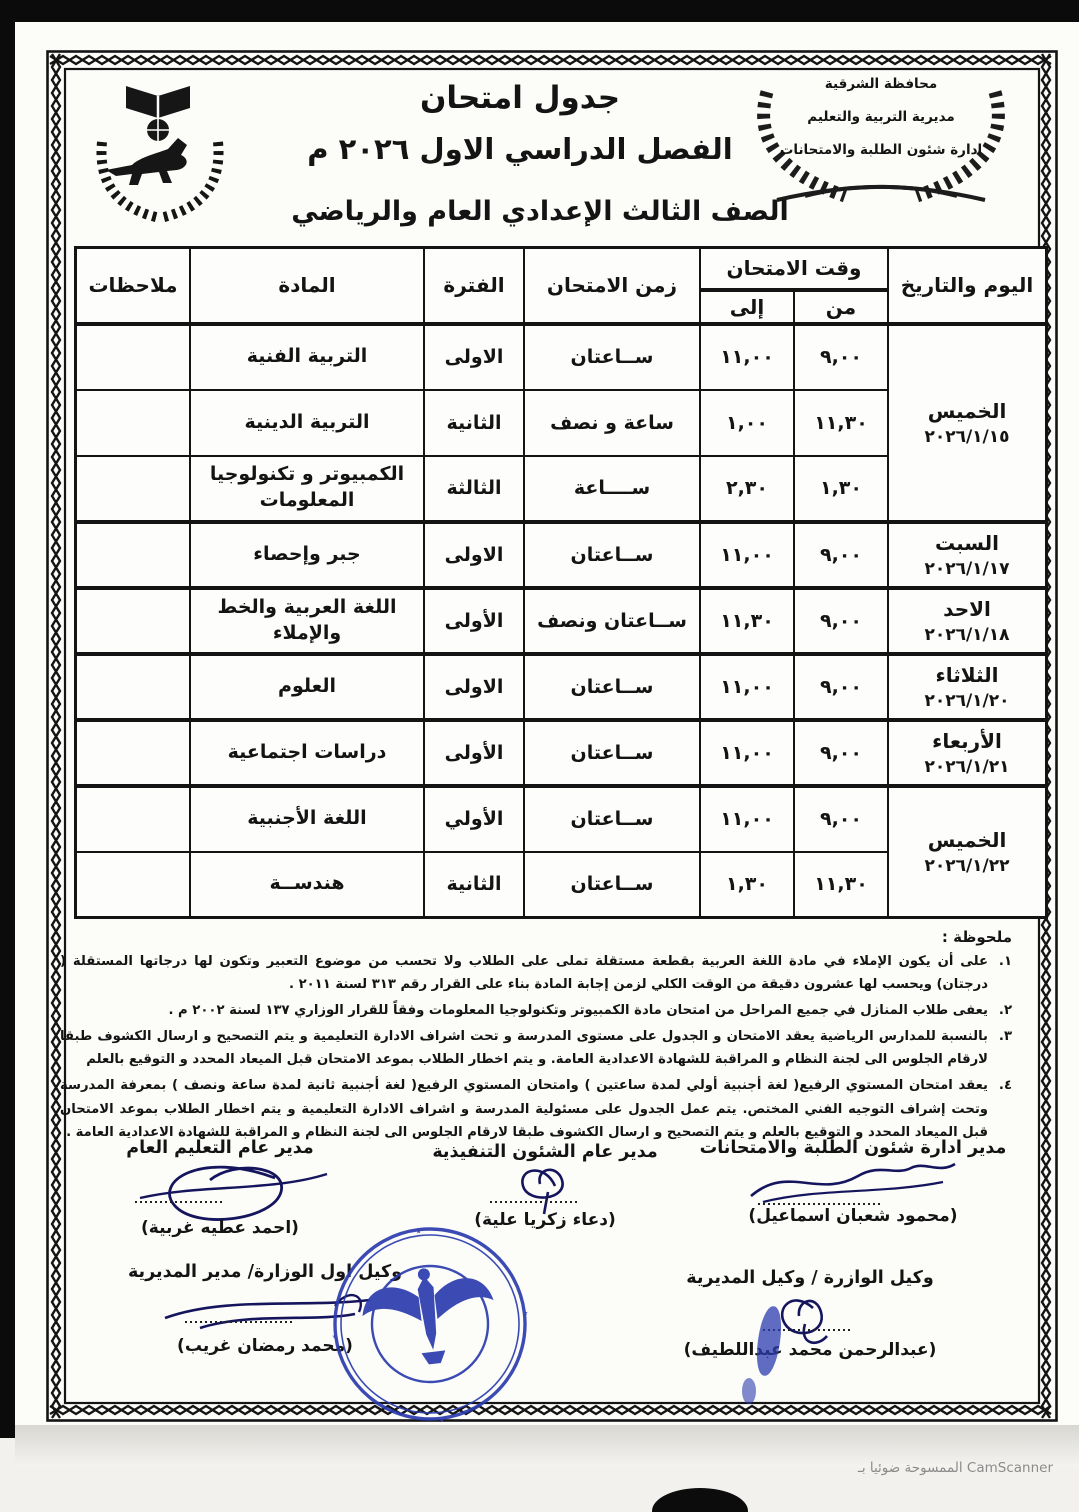 Image resolution: width=1079 pixels, height=1512 pixels. Describe the element at coordinates (545, 1152) in the screenshot. I see `signature-title: مدير عام الشئون التنفيذية` at that location.